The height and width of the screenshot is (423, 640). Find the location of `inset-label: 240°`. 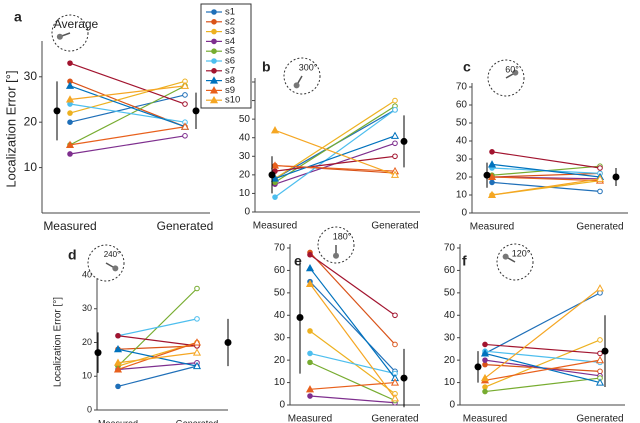

inset-label: 240° is located at coordinates (112, 254).